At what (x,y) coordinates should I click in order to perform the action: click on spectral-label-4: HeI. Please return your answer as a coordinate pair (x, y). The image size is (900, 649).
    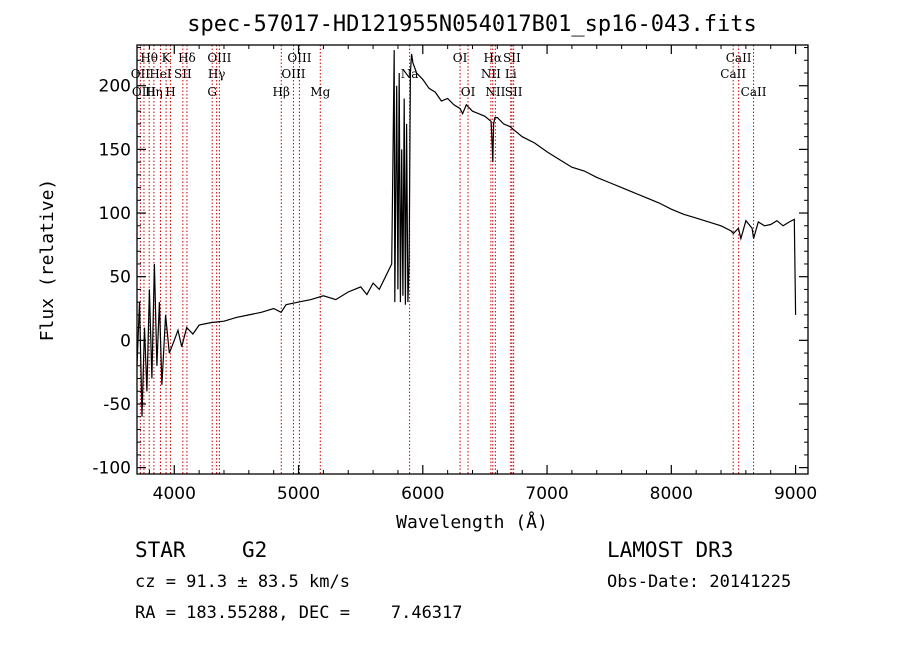
    Looking at the image, I should click on (160, 74).